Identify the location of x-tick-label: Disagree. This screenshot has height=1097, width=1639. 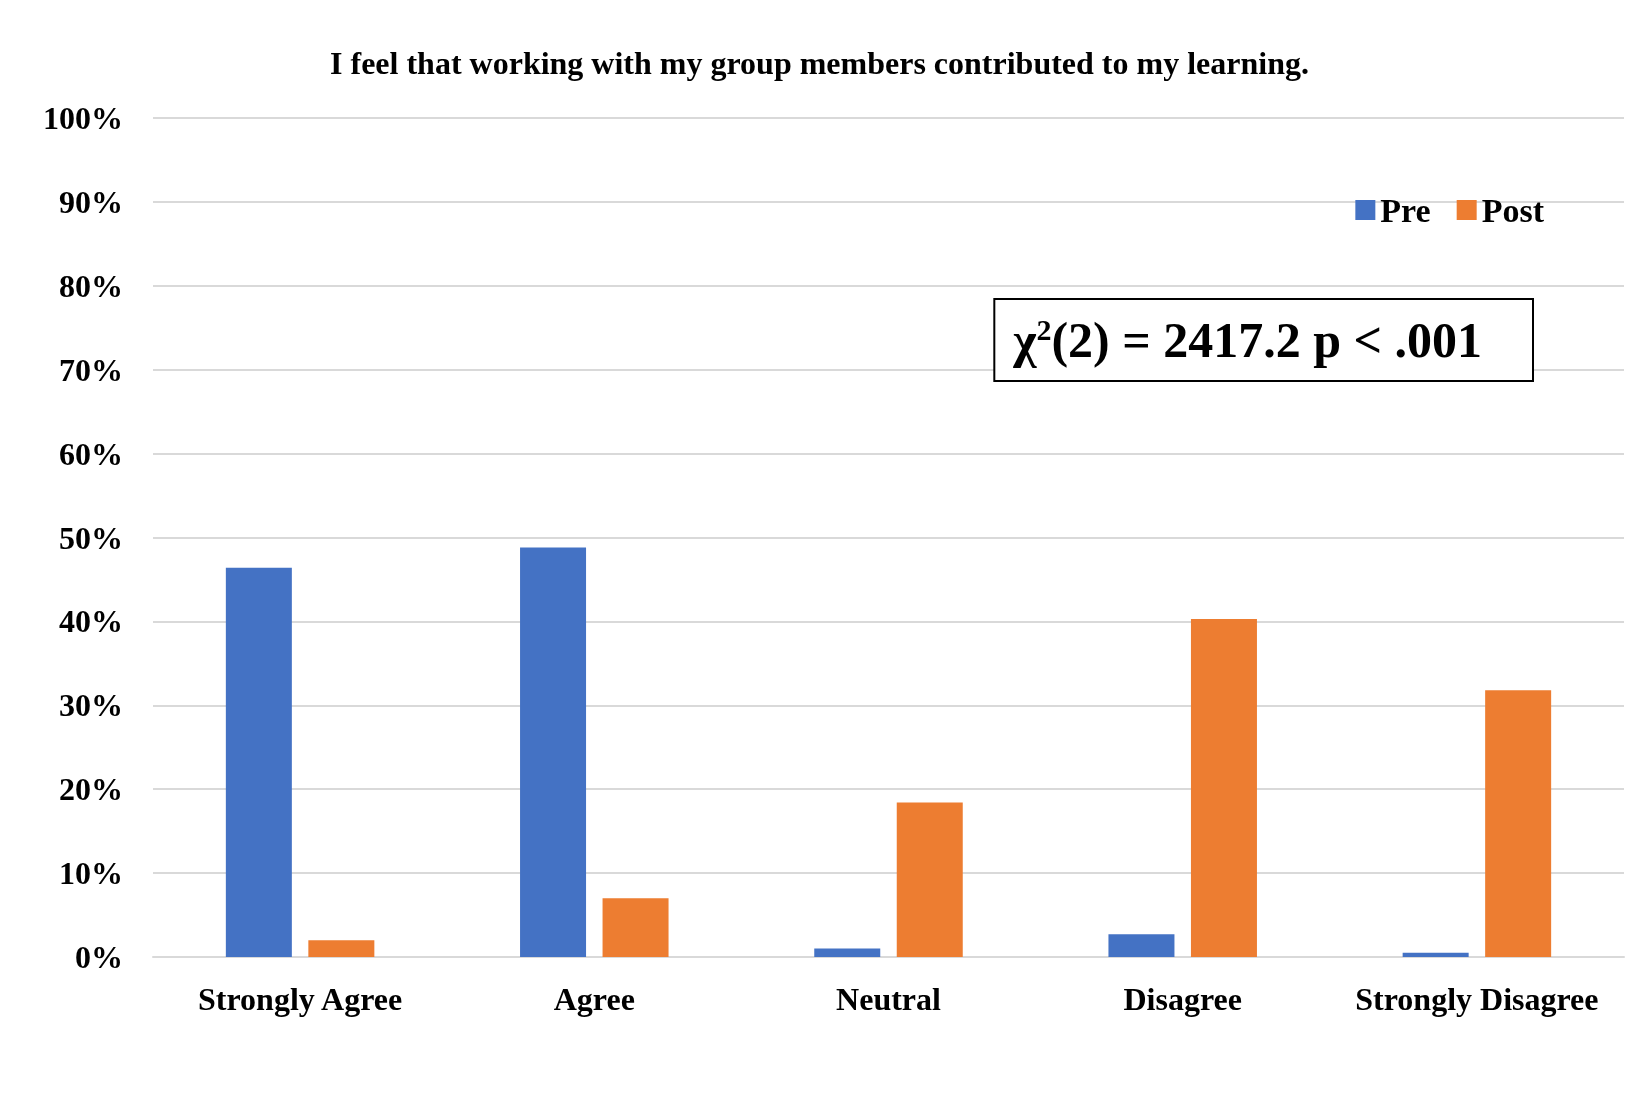
(1182, 999).